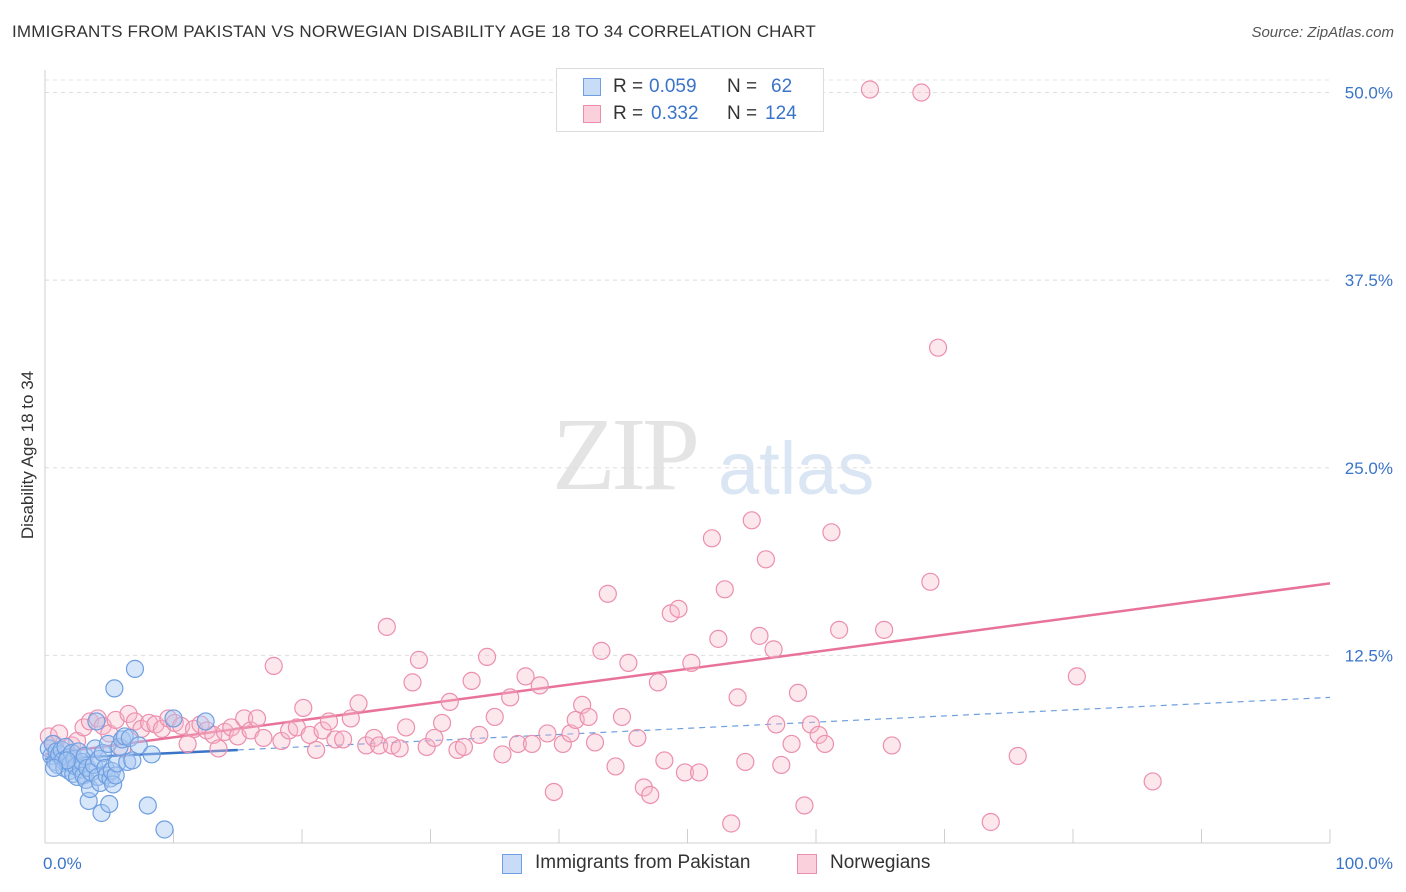  I want to click on legend-row-pakistan: R = 0.059 N = 62, so click(690, 87).